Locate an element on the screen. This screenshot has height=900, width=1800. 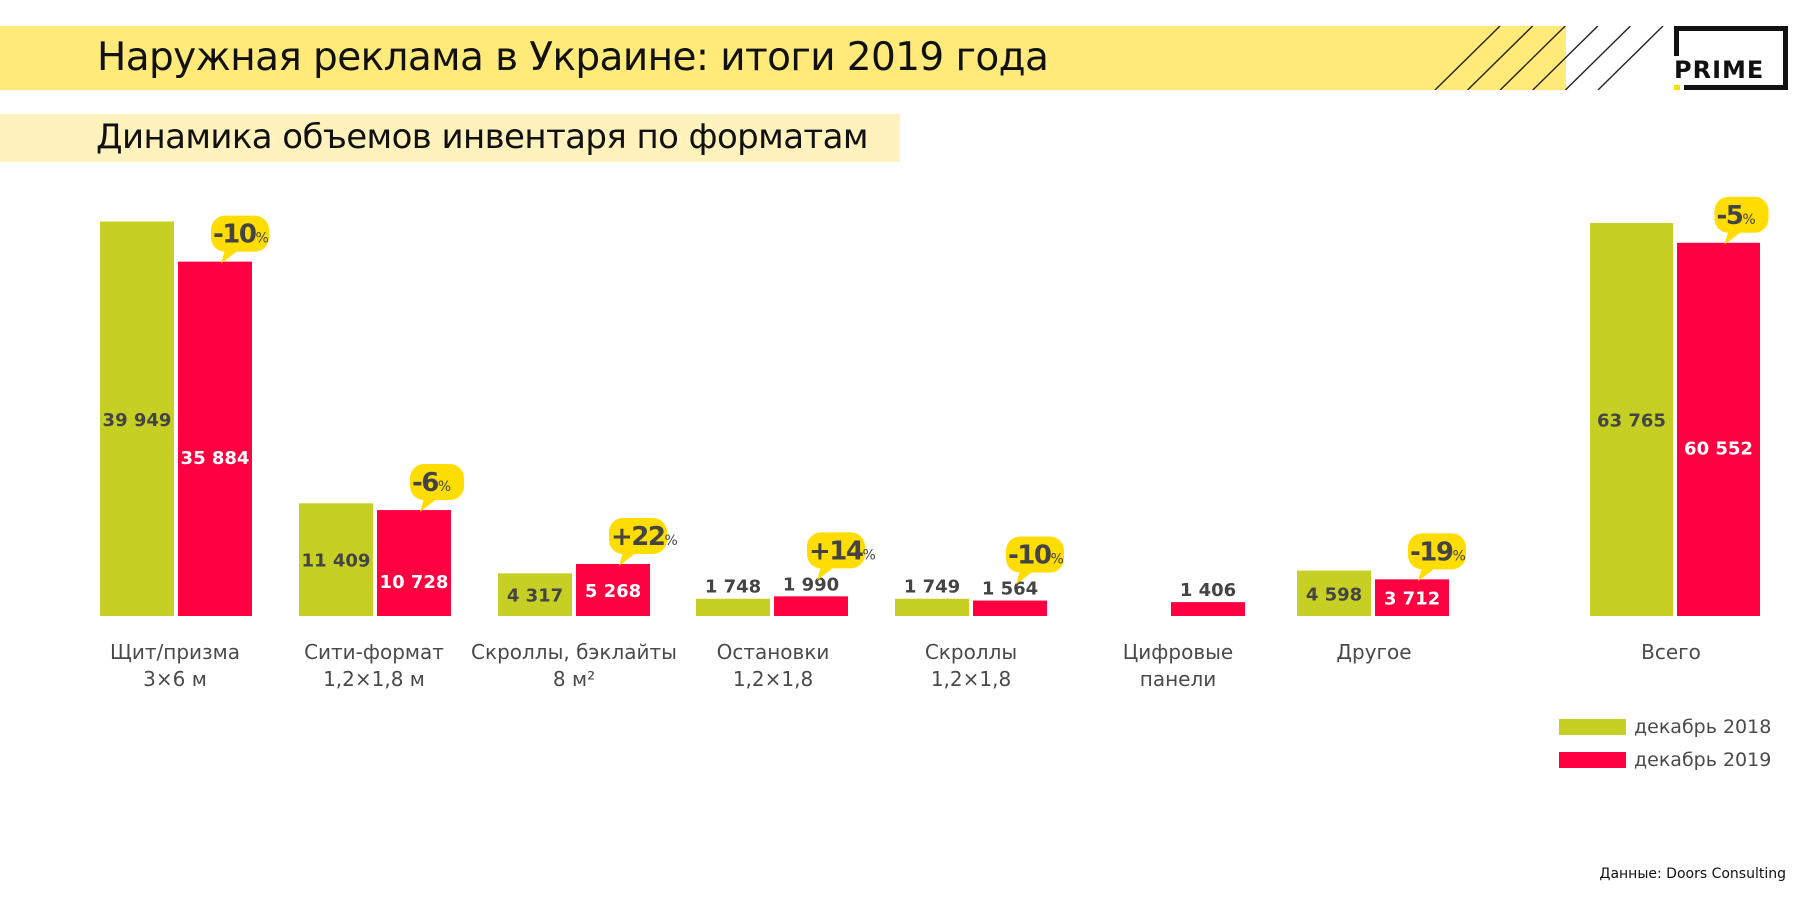
value-label: 39 949 is located at coordinates (137, 420).